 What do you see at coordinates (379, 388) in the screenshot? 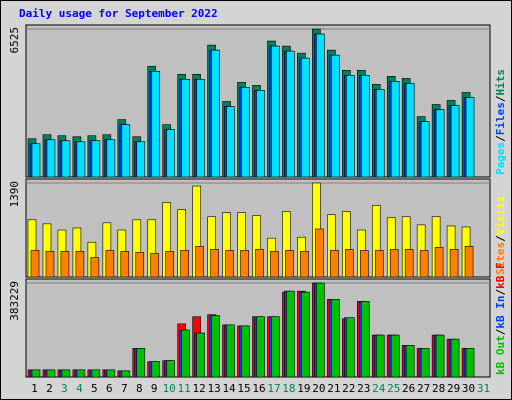
I see `x-tick-label: 24` at bounding box center [379, 388].